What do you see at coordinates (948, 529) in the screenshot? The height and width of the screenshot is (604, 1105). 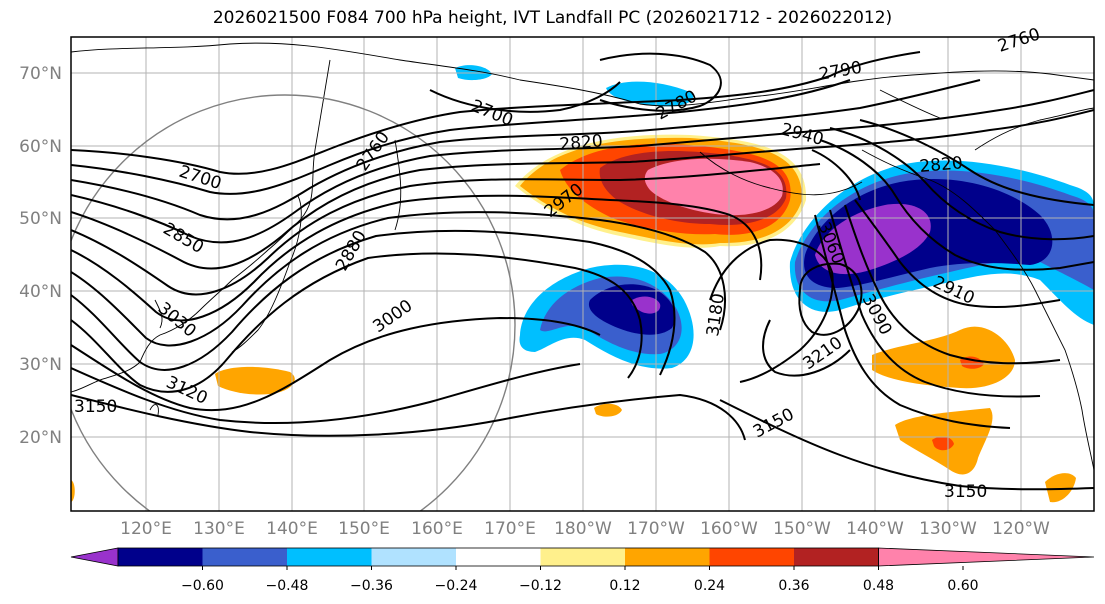 I see `lon-tick-label: 130°W` at bounding box center [948, 529].